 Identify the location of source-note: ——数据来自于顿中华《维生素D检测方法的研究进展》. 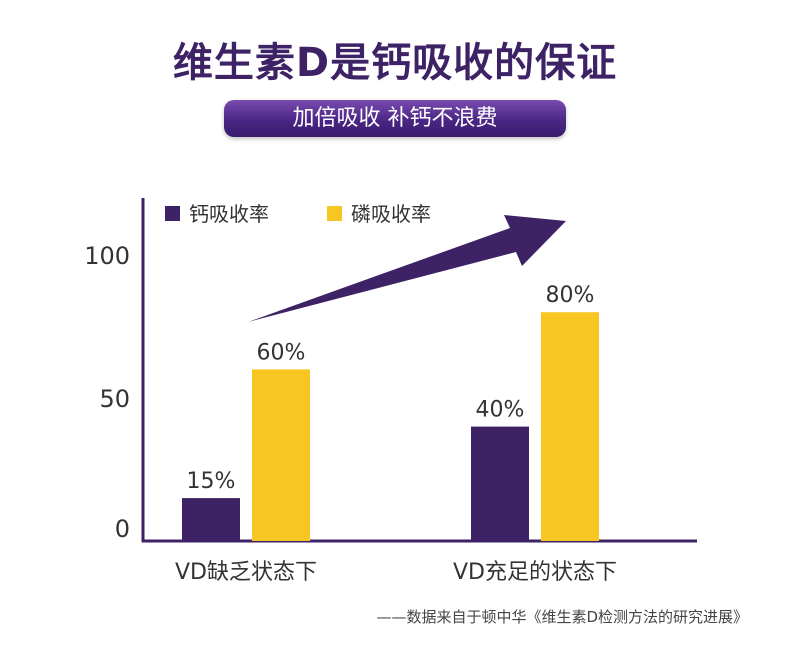
(562, 617).